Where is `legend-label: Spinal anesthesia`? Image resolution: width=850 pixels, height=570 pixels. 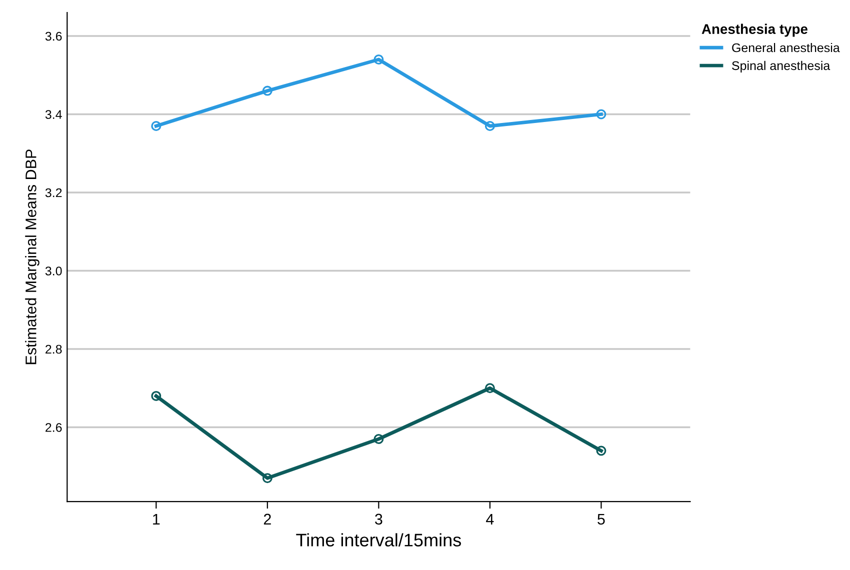
legend-label: Spinal anesthesia is located at coordinates (781, 66).